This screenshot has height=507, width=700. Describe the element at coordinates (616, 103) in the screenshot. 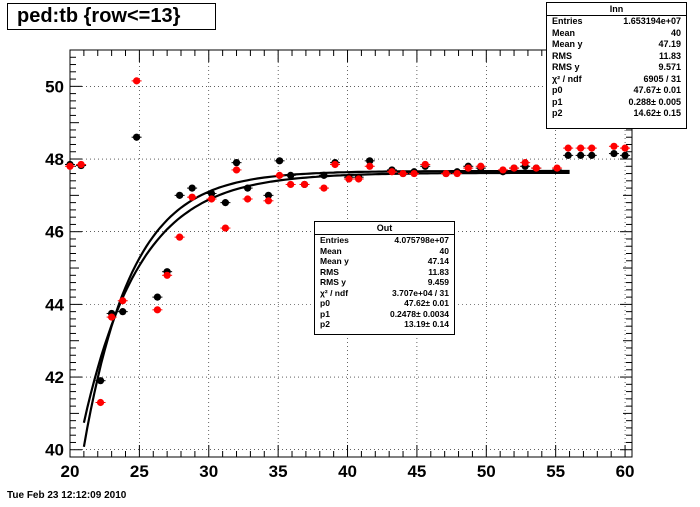

I see `stats-row: p1 0.288± 0.005` at that location.